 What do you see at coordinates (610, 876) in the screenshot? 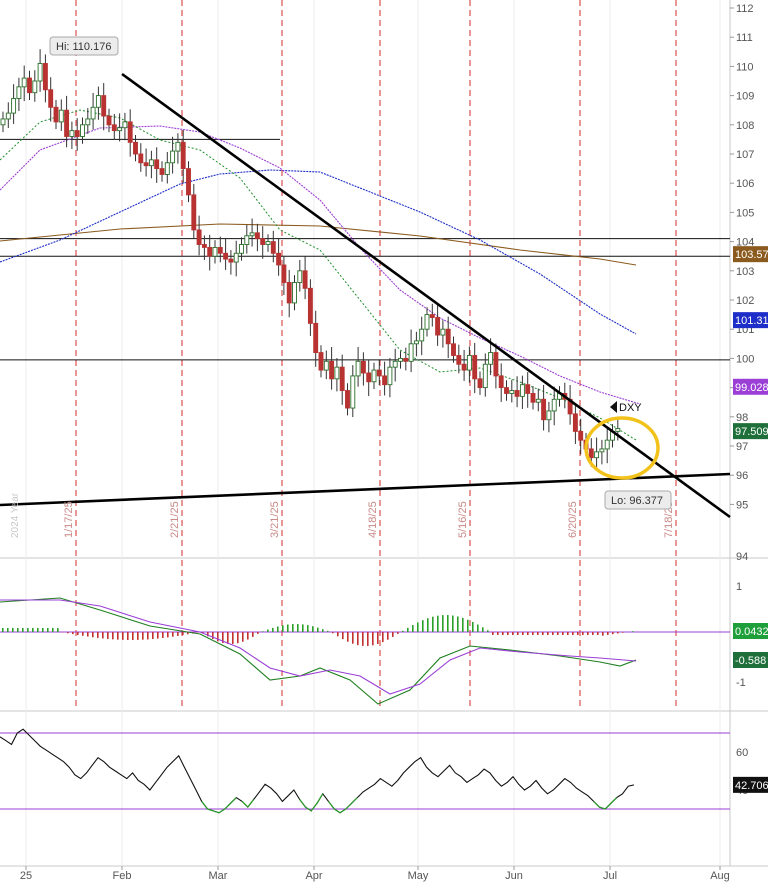
I see `time-tick-label: Jul` at bounding box center [610, 876].